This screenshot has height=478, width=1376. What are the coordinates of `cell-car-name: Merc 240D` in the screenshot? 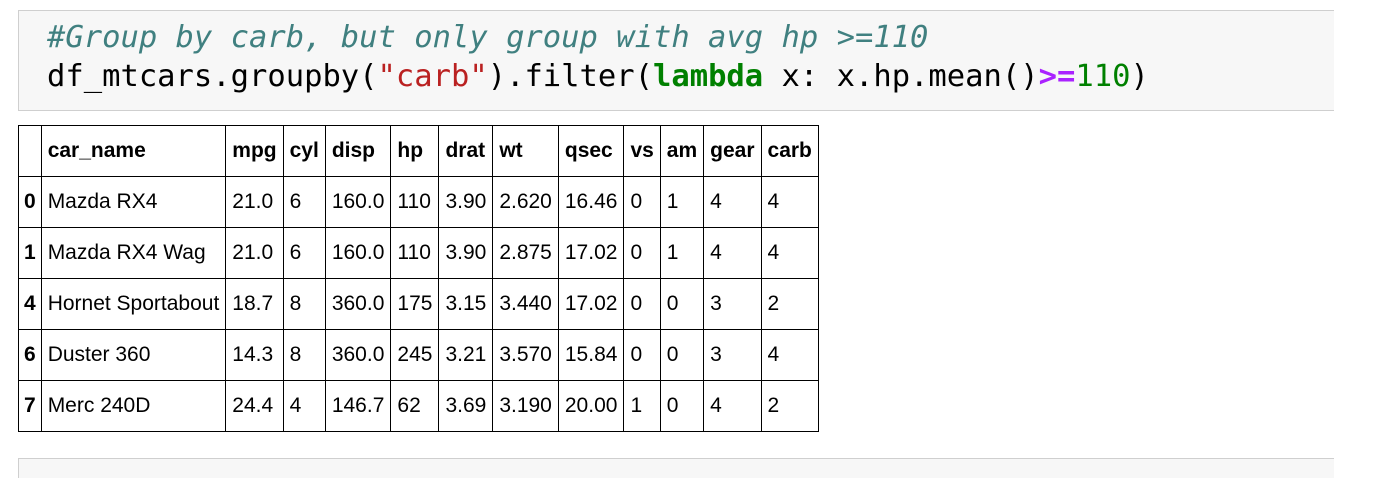 It's located at (133, 406).